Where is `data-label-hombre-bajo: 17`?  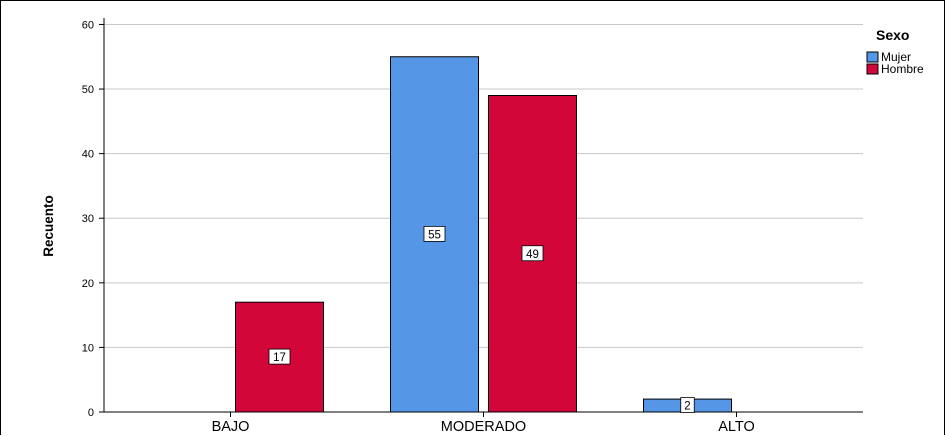 data-label-hombre-bajo: 17 is located at coordinates (279, 358).